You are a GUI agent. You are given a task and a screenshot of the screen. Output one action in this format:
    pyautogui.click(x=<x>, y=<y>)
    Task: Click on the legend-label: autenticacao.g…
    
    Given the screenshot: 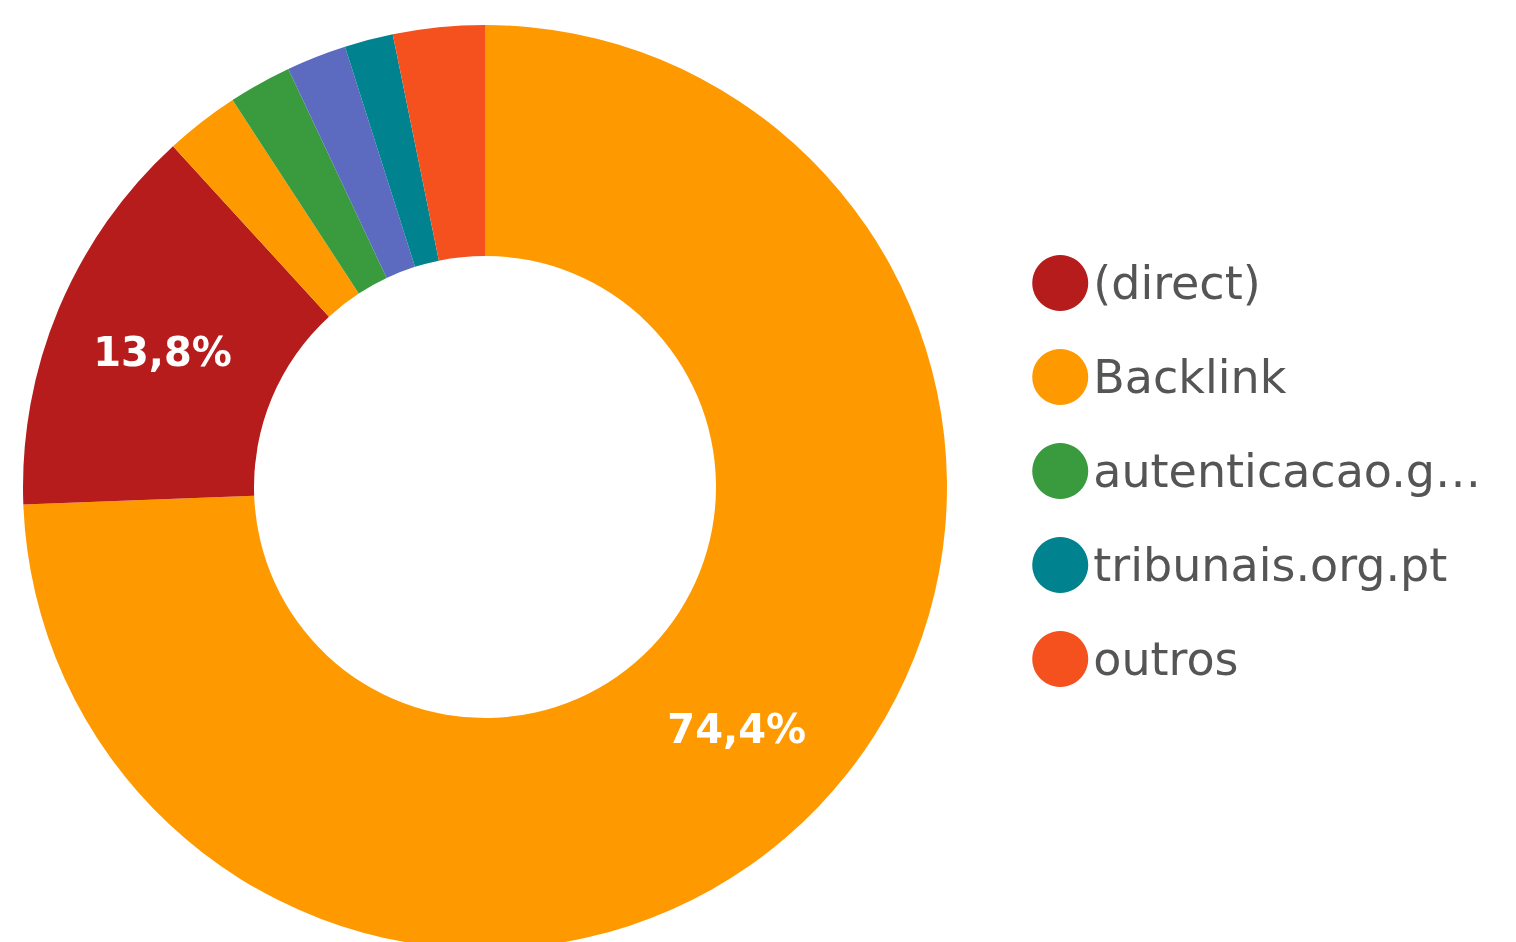 What is the action you would take?
    pyautogui.click(x=1287, y=471)
    